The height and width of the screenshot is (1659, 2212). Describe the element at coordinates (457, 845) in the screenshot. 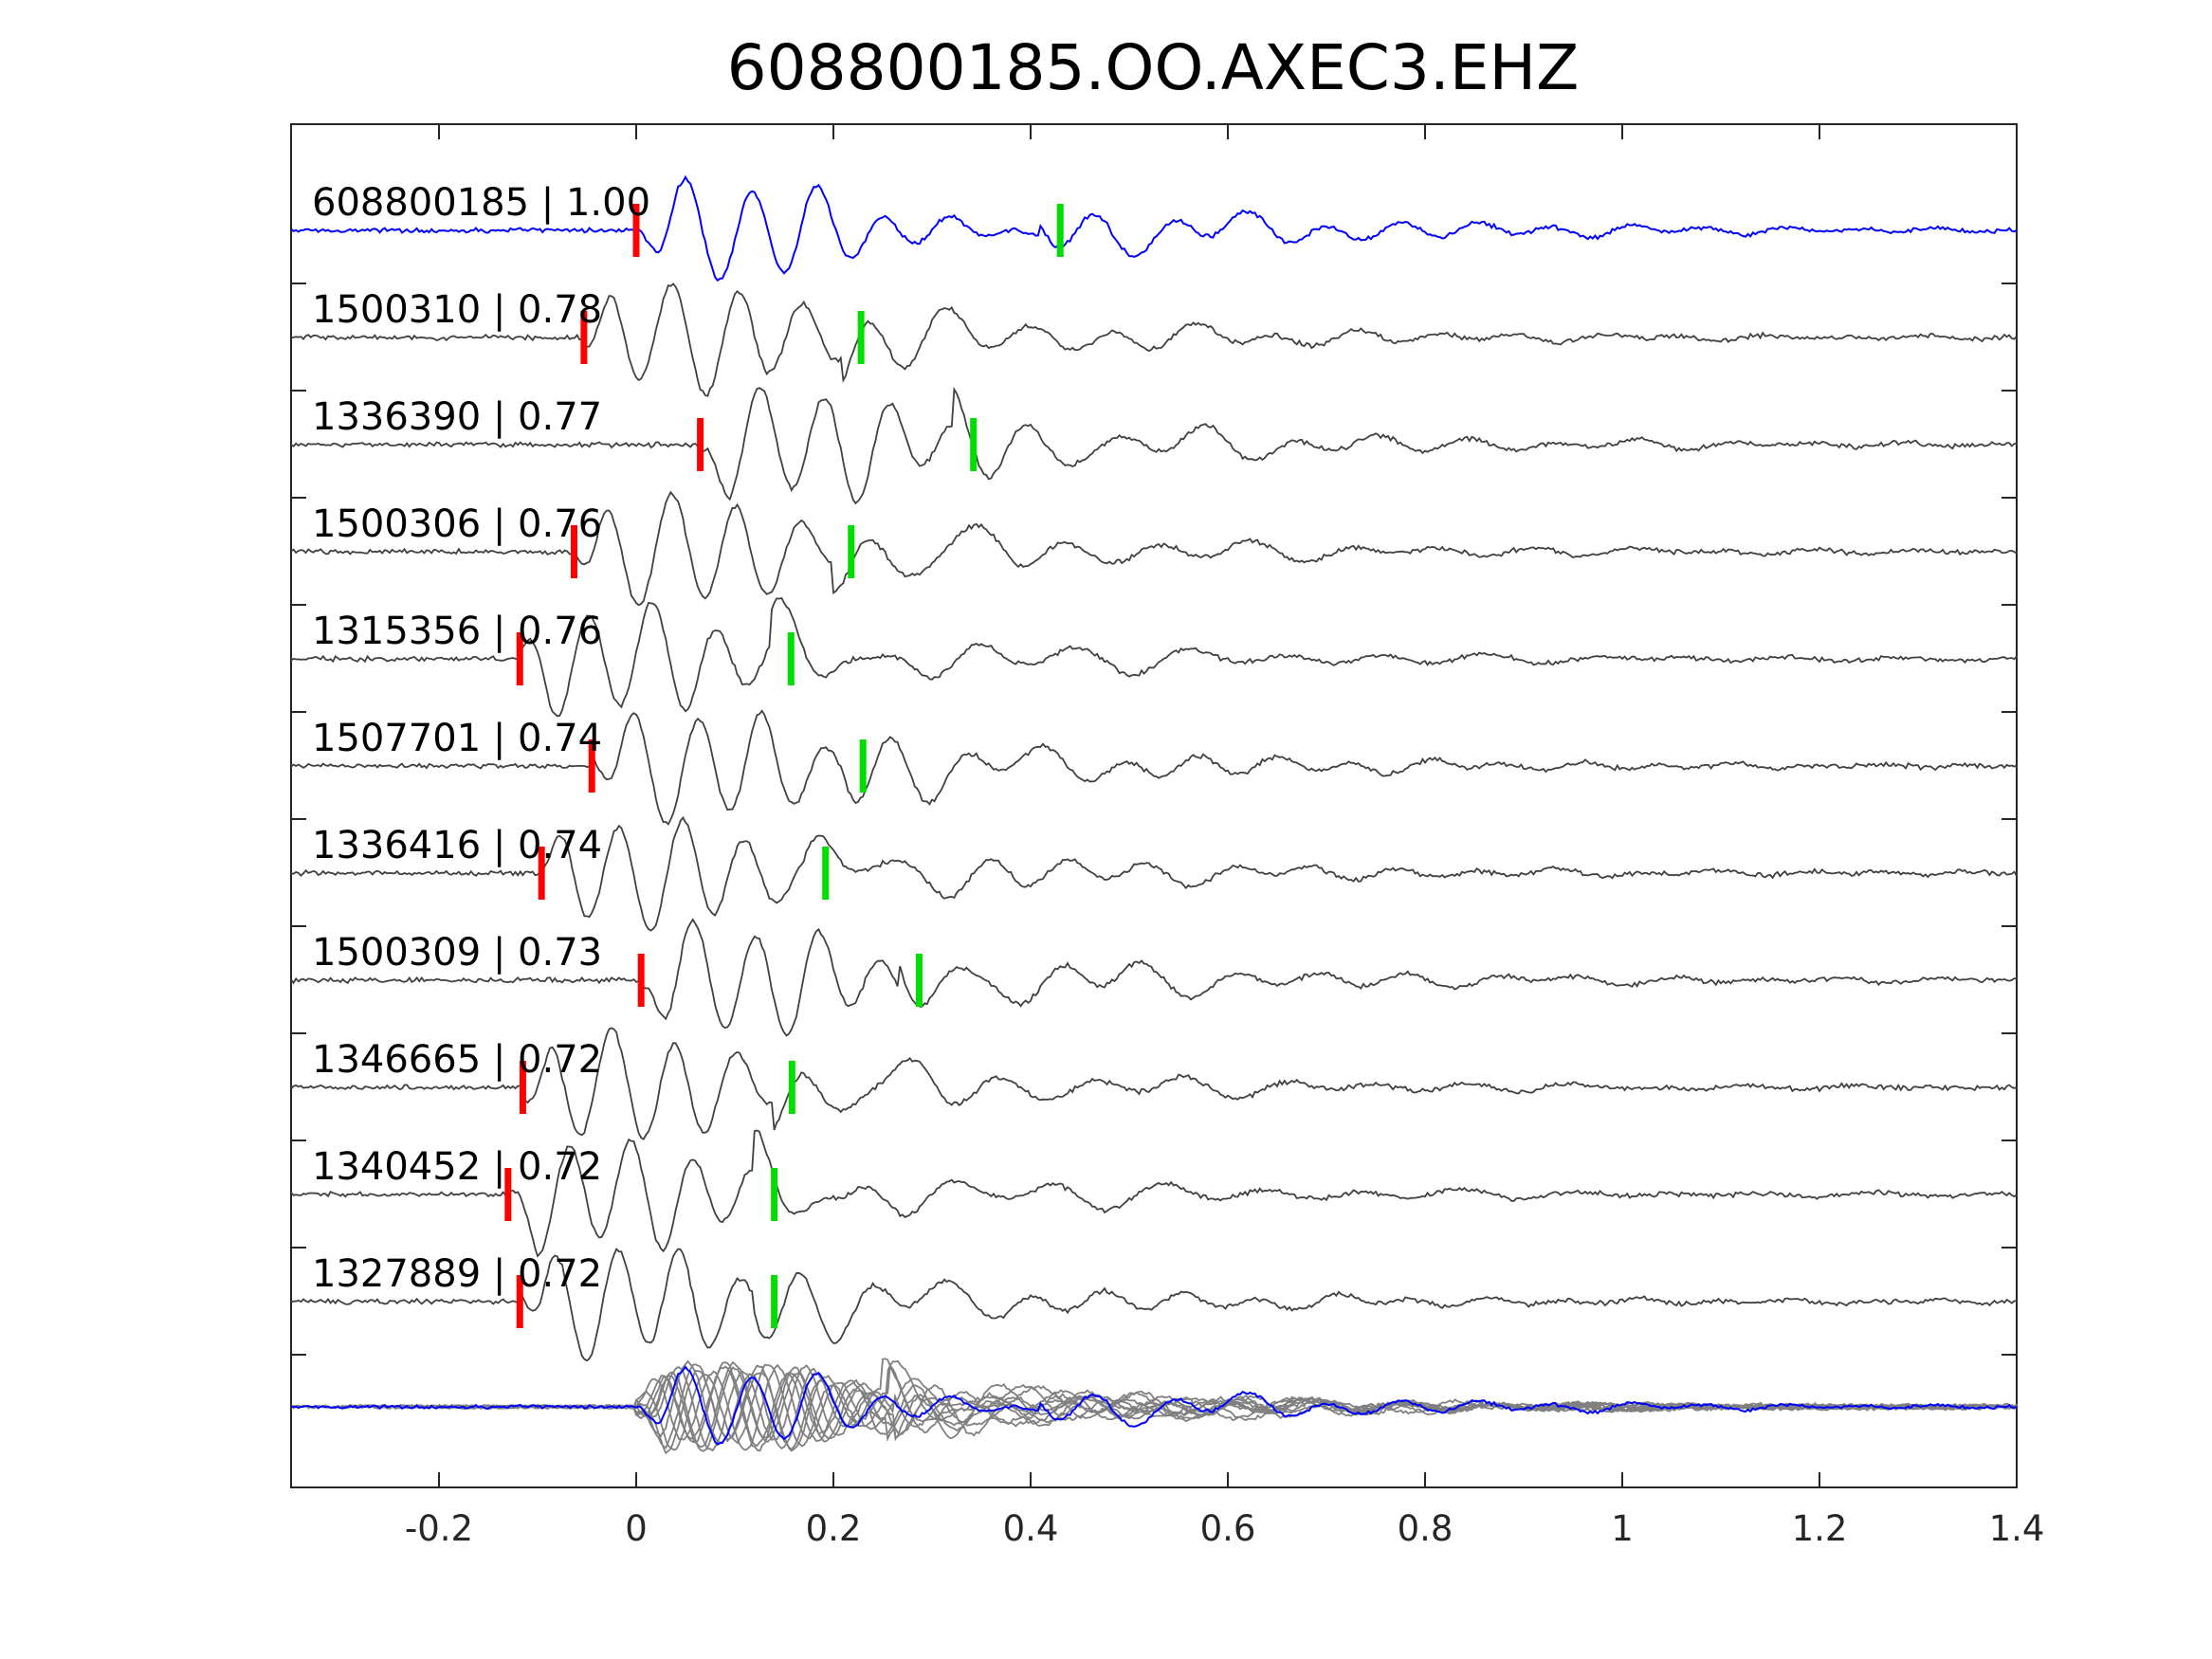

I see `trace-label-6: 1336416 | 0.74` at that location.